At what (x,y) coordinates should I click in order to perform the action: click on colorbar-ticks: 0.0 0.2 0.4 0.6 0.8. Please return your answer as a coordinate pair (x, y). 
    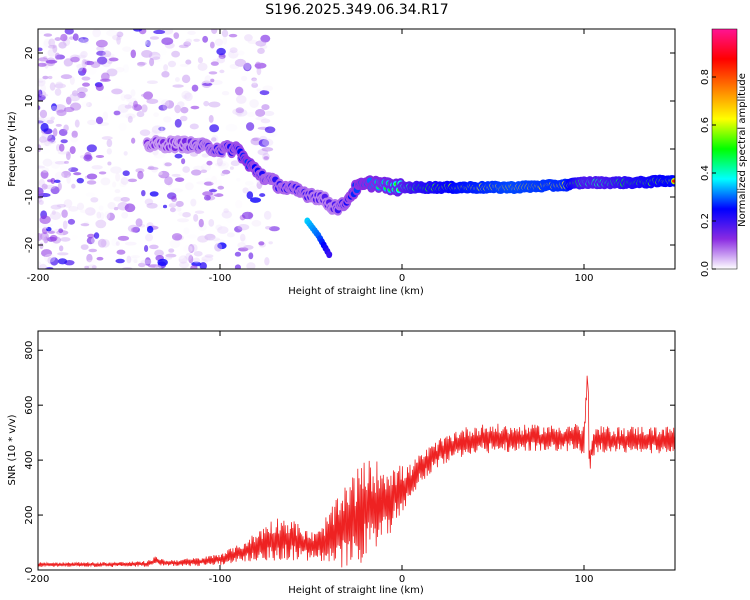
    Looking at the image, I should click on (708, 173).